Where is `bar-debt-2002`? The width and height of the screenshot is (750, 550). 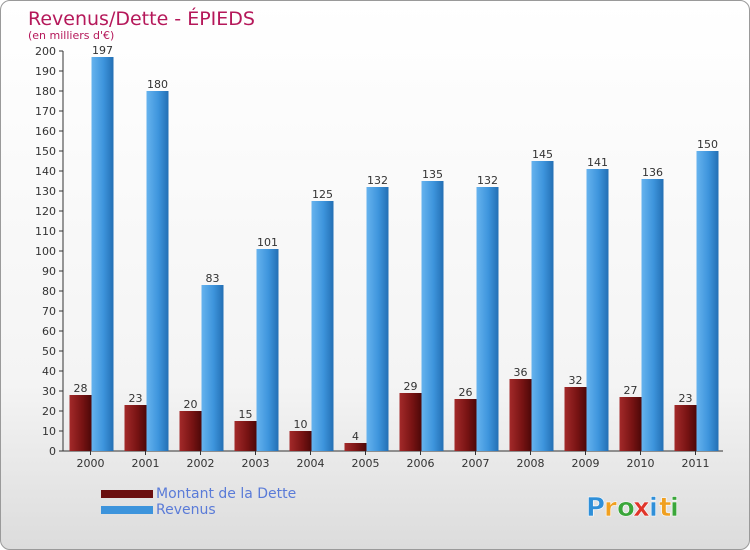 bar-debt-2002 is located at coordinates (190, 431).